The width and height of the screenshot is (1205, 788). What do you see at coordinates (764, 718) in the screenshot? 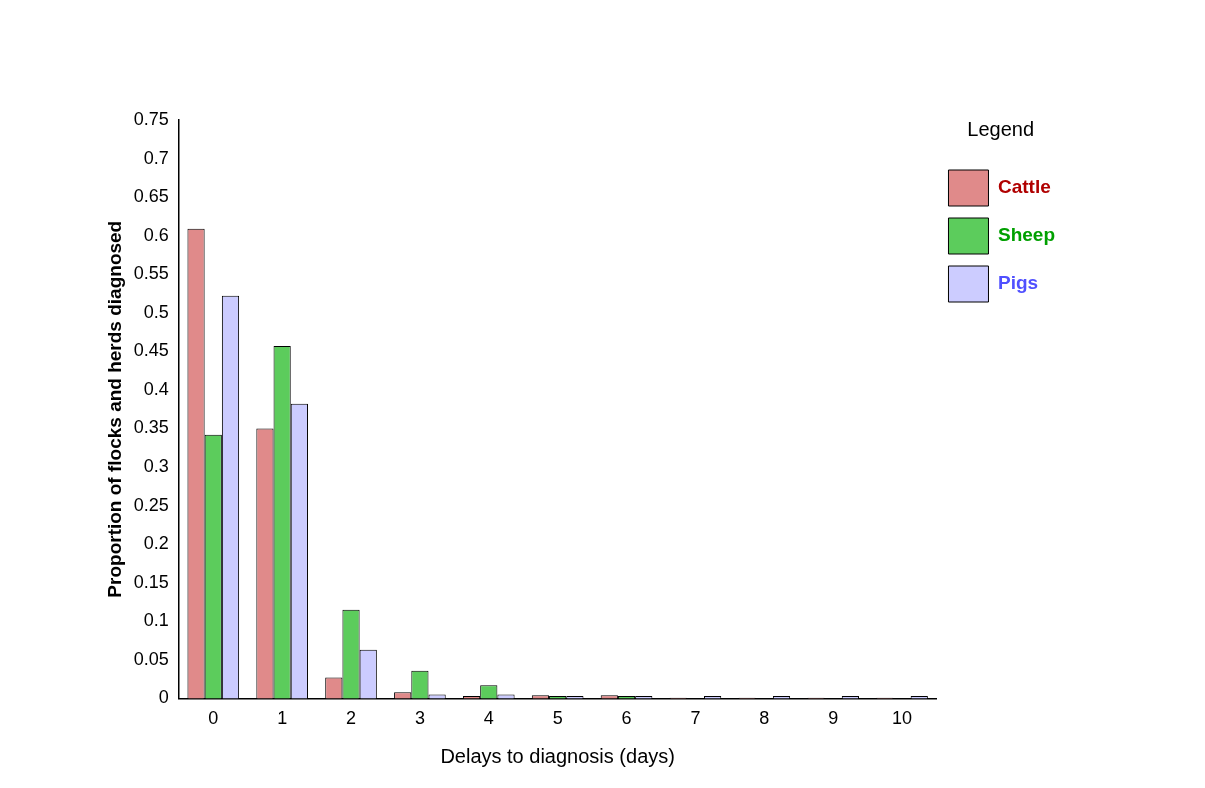
I see `x-tick-label: 8` at bounding box center [764, 718].